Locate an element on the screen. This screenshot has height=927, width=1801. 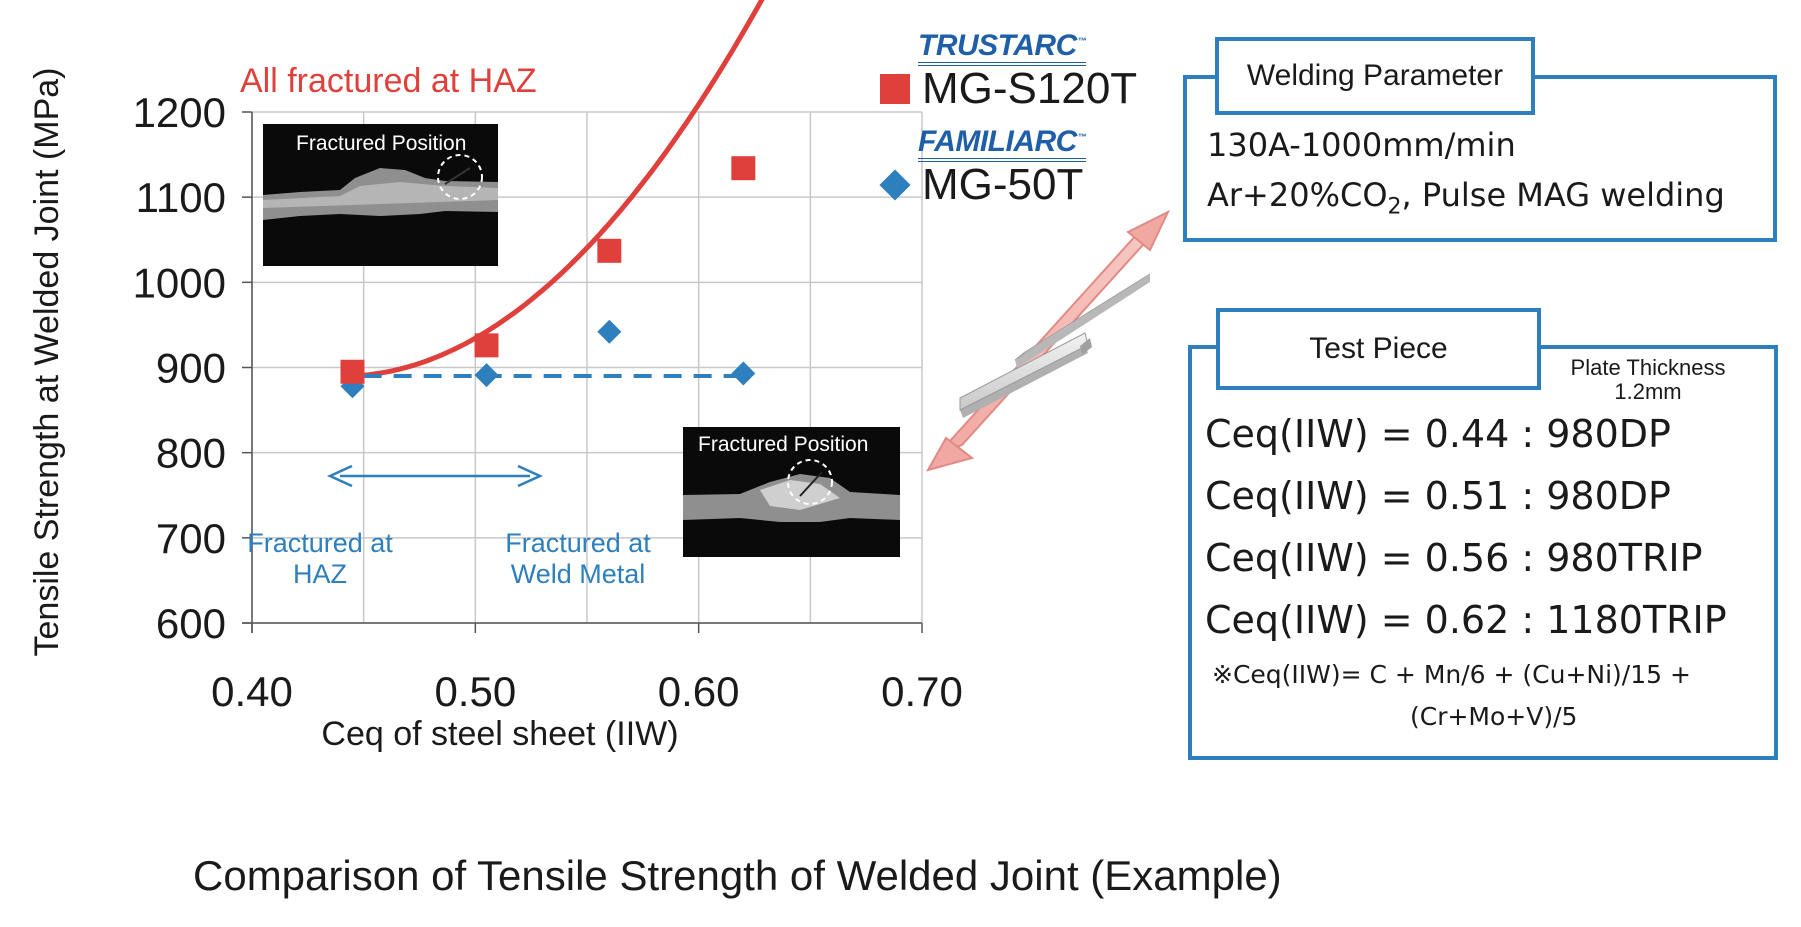
plate-thickness-note: Plate Thickness 1.2mm is located at coordinates (1648, 380).